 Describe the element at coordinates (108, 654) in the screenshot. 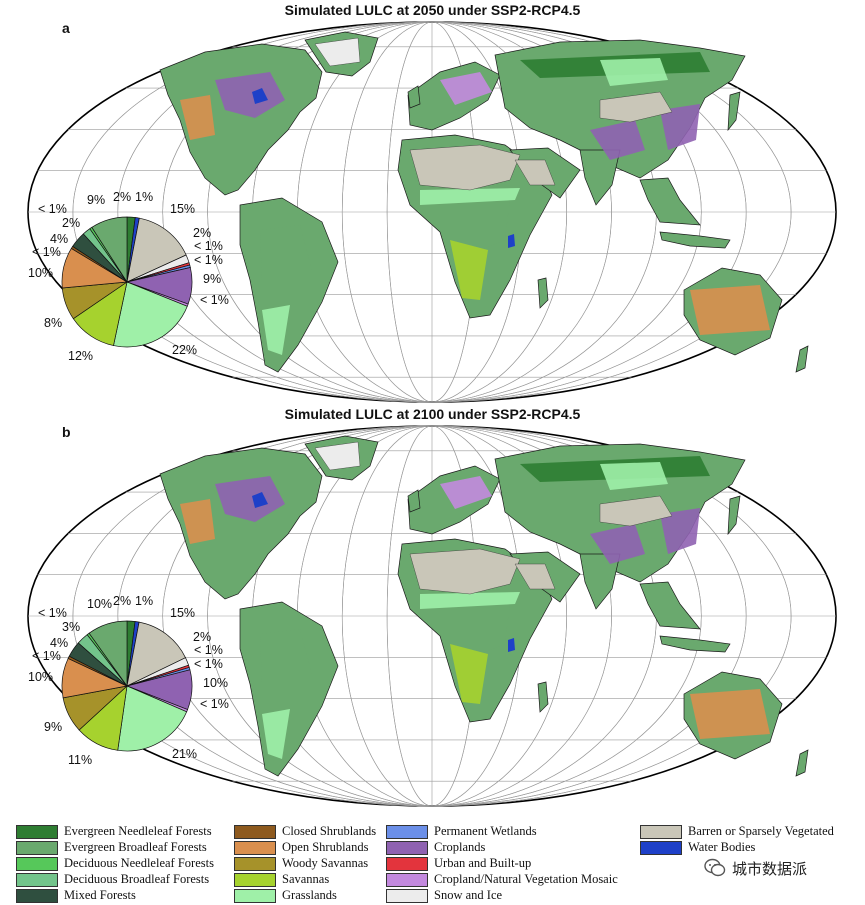

I see `pie-slice-evergreen_broadleaf` at that location.